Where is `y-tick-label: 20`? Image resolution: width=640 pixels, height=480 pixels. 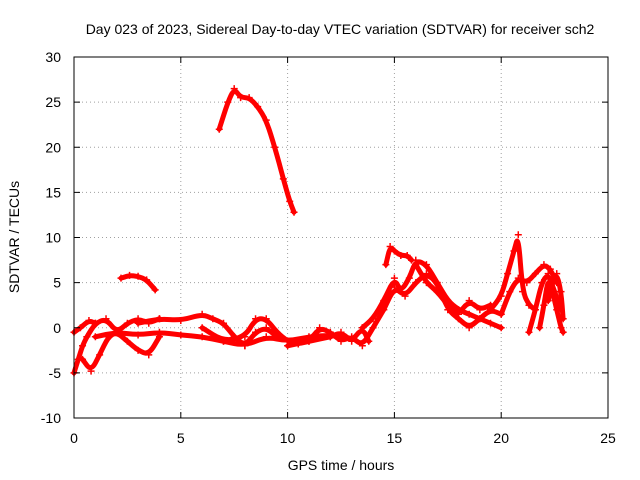 y-tick-label: 20 is located at coordinates (53, 147).